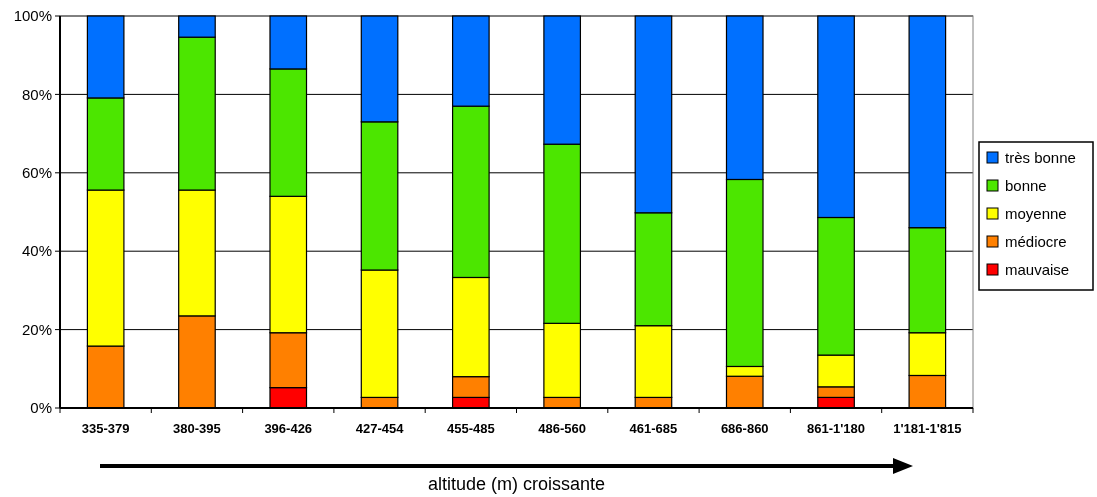  What do you see at coordinates (380, 428) in the screenshot?
I see `x-tick-label: 427-454` at bounding box center [380, 428].